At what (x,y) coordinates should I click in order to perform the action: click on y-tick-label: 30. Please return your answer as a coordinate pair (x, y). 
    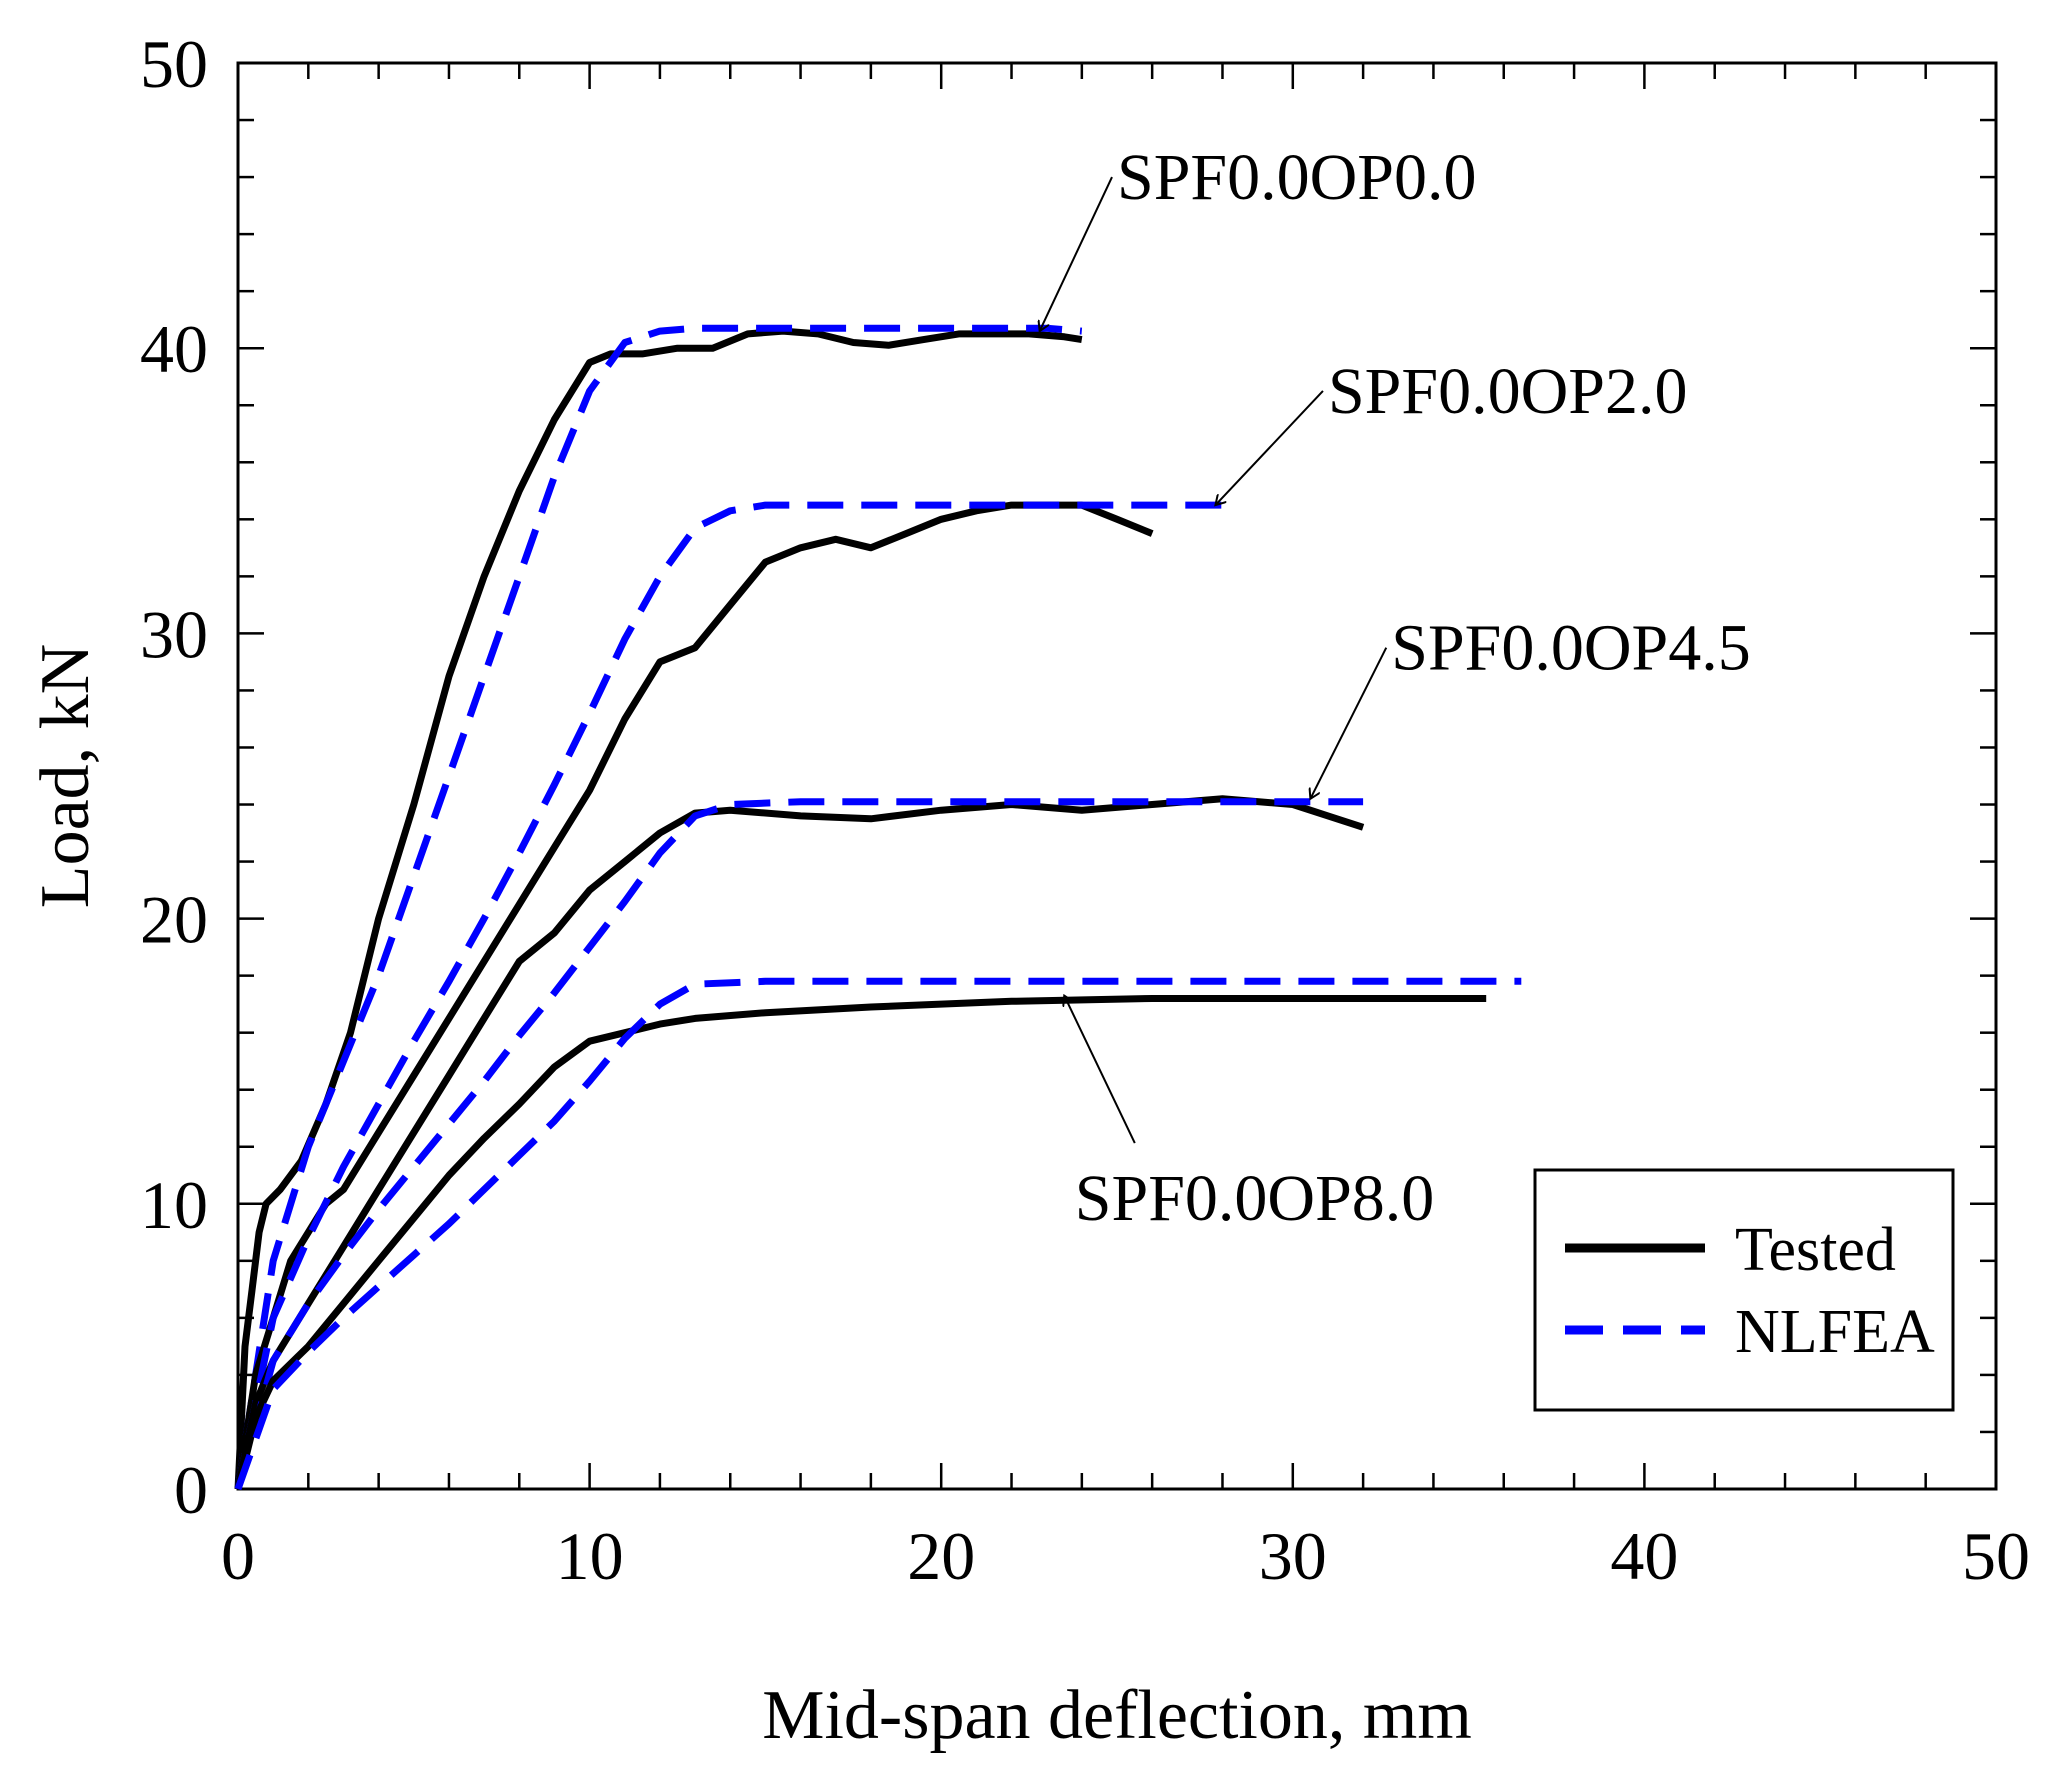
    Looking at the image, I should click on (174, 634).